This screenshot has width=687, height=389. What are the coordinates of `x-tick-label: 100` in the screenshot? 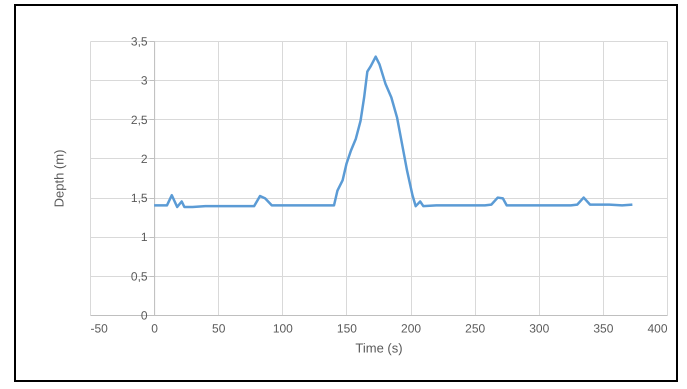 It's located at (283, 329).